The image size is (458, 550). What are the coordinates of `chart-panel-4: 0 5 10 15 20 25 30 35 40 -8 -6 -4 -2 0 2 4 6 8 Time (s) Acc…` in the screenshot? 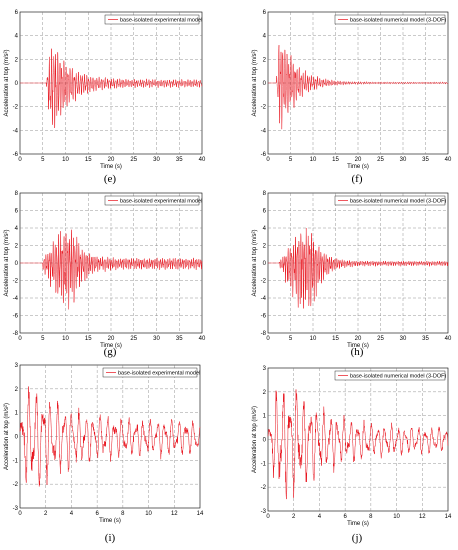 It's located at (352, 274).